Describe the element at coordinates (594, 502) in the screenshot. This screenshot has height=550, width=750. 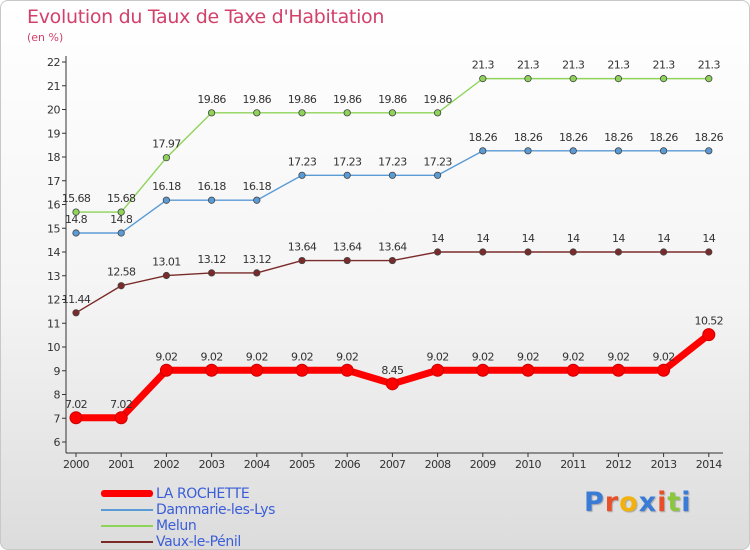
I see `logo-letter: P` at that location.